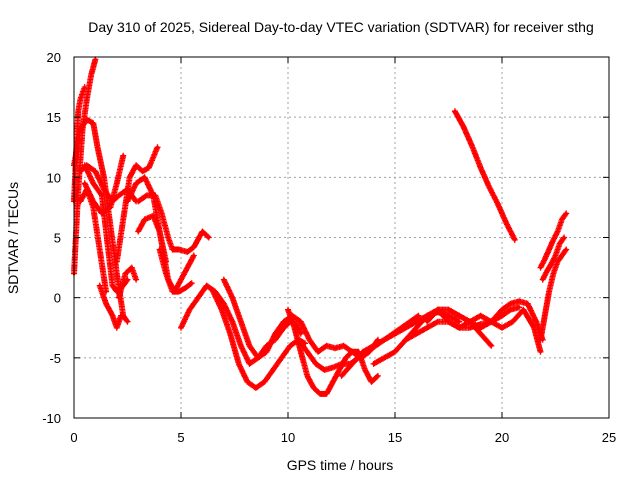 The width and height of the screenshot is (640, 480). What do you see at coordinates (502, 437) in the screenshot?
I see `x-tick-label: 20` at bounding box center [502, 437].